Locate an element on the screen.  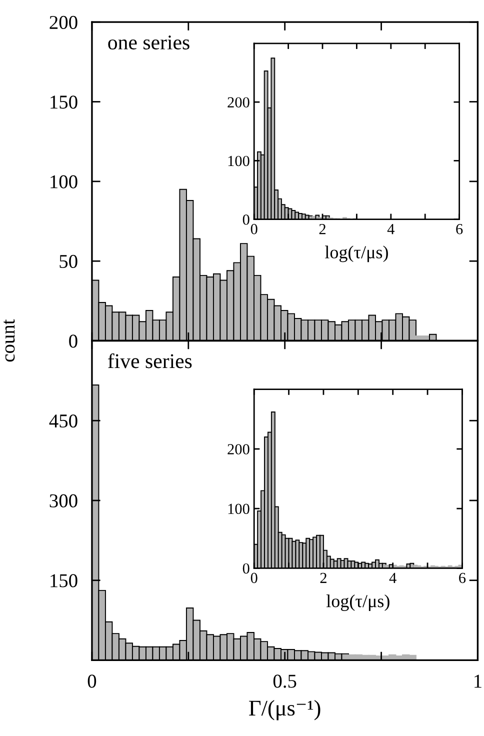
y-tick-label: 50 is located at coordinates (69, 261).